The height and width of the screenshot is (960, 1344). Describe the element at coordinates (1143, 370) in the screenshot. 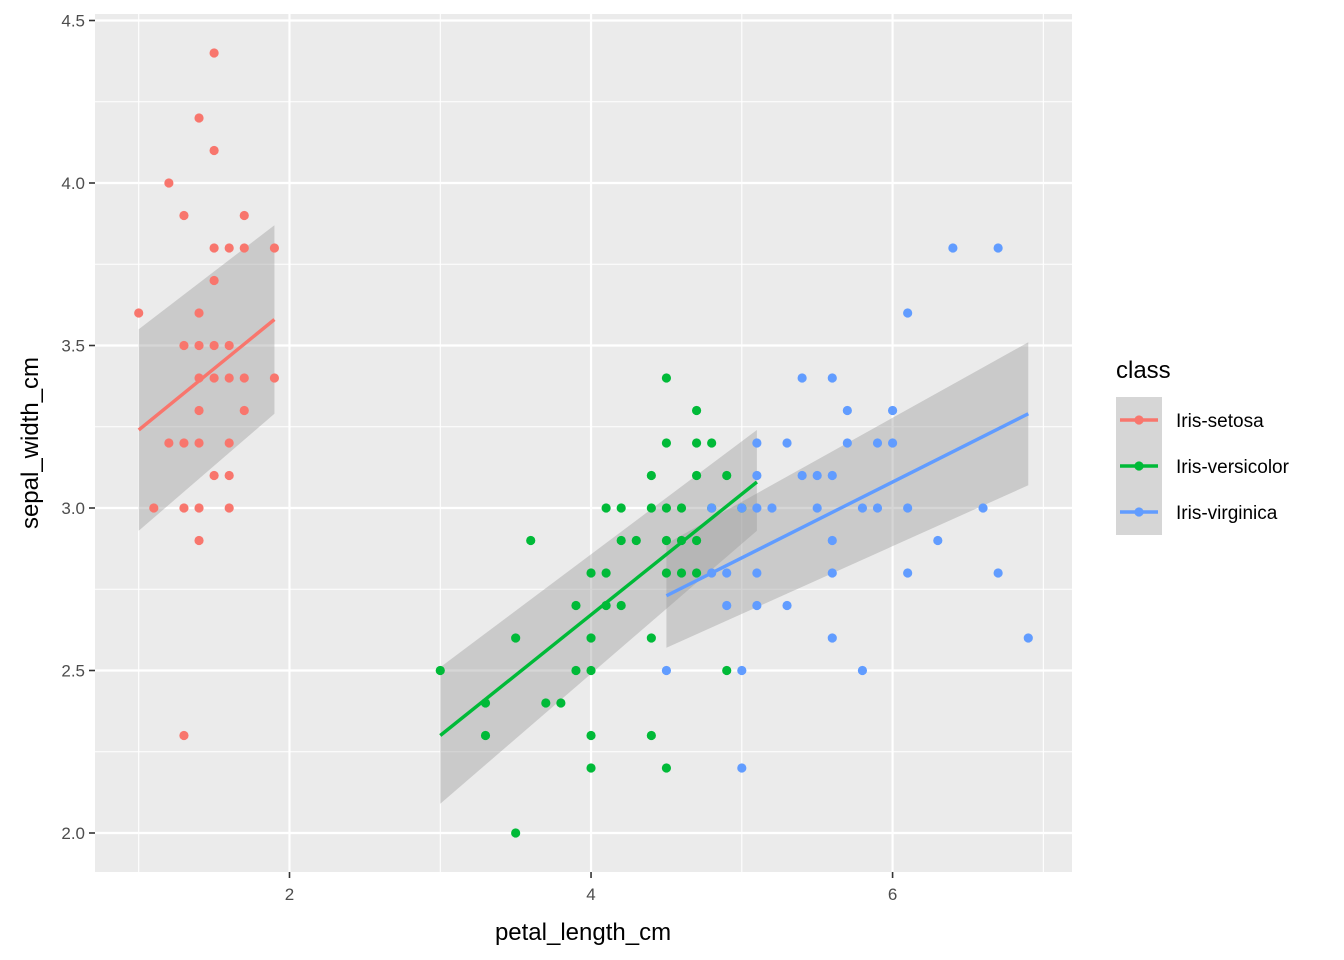

I see `legend-title: class` at that location.